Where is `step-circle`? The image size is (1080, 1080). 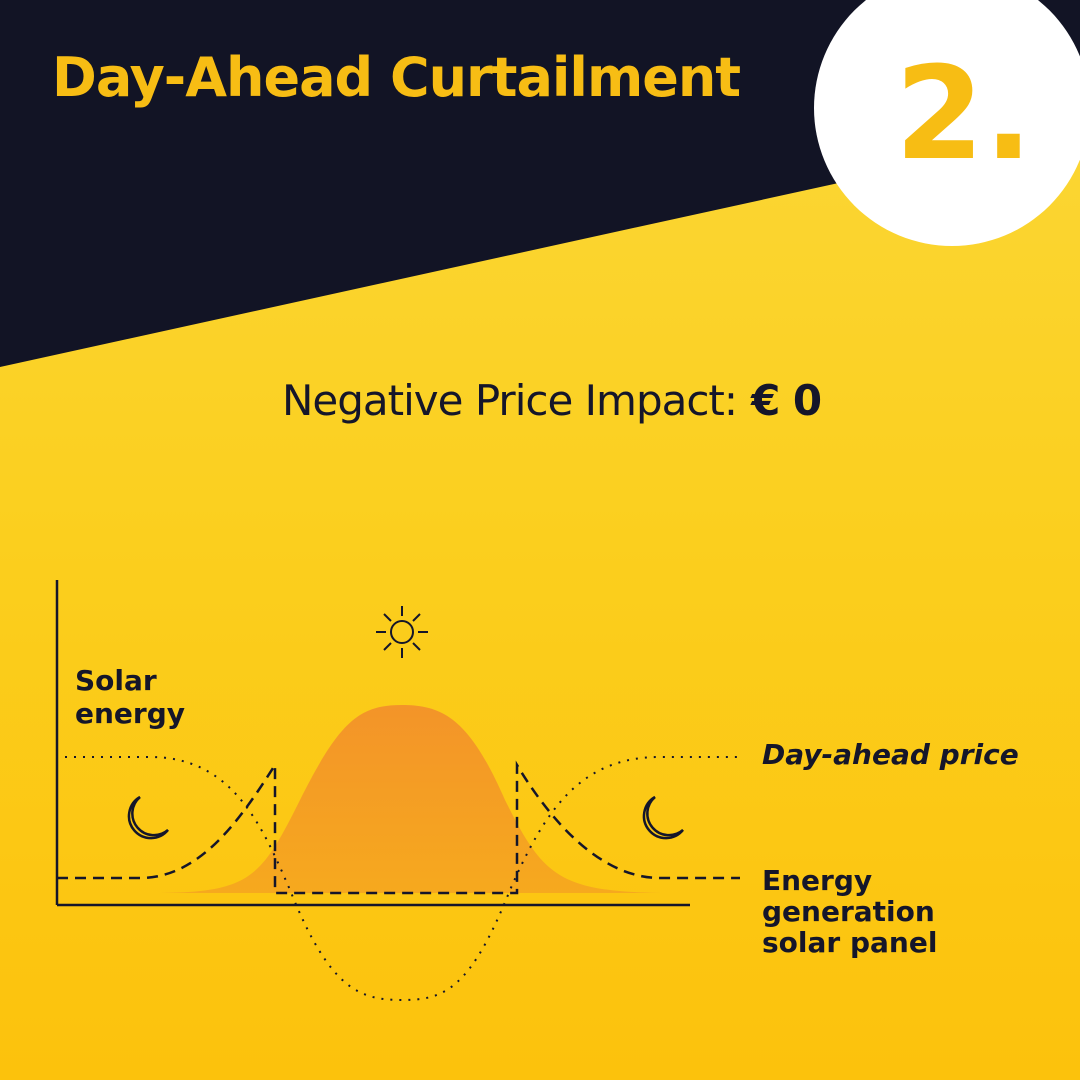
step-circle is located at coordinates (947, 123).